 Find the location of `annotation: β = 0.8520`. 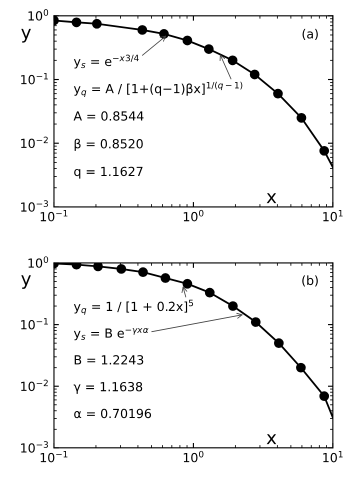

annotation: β = 0.8520 is located at coordinates (108, 144).